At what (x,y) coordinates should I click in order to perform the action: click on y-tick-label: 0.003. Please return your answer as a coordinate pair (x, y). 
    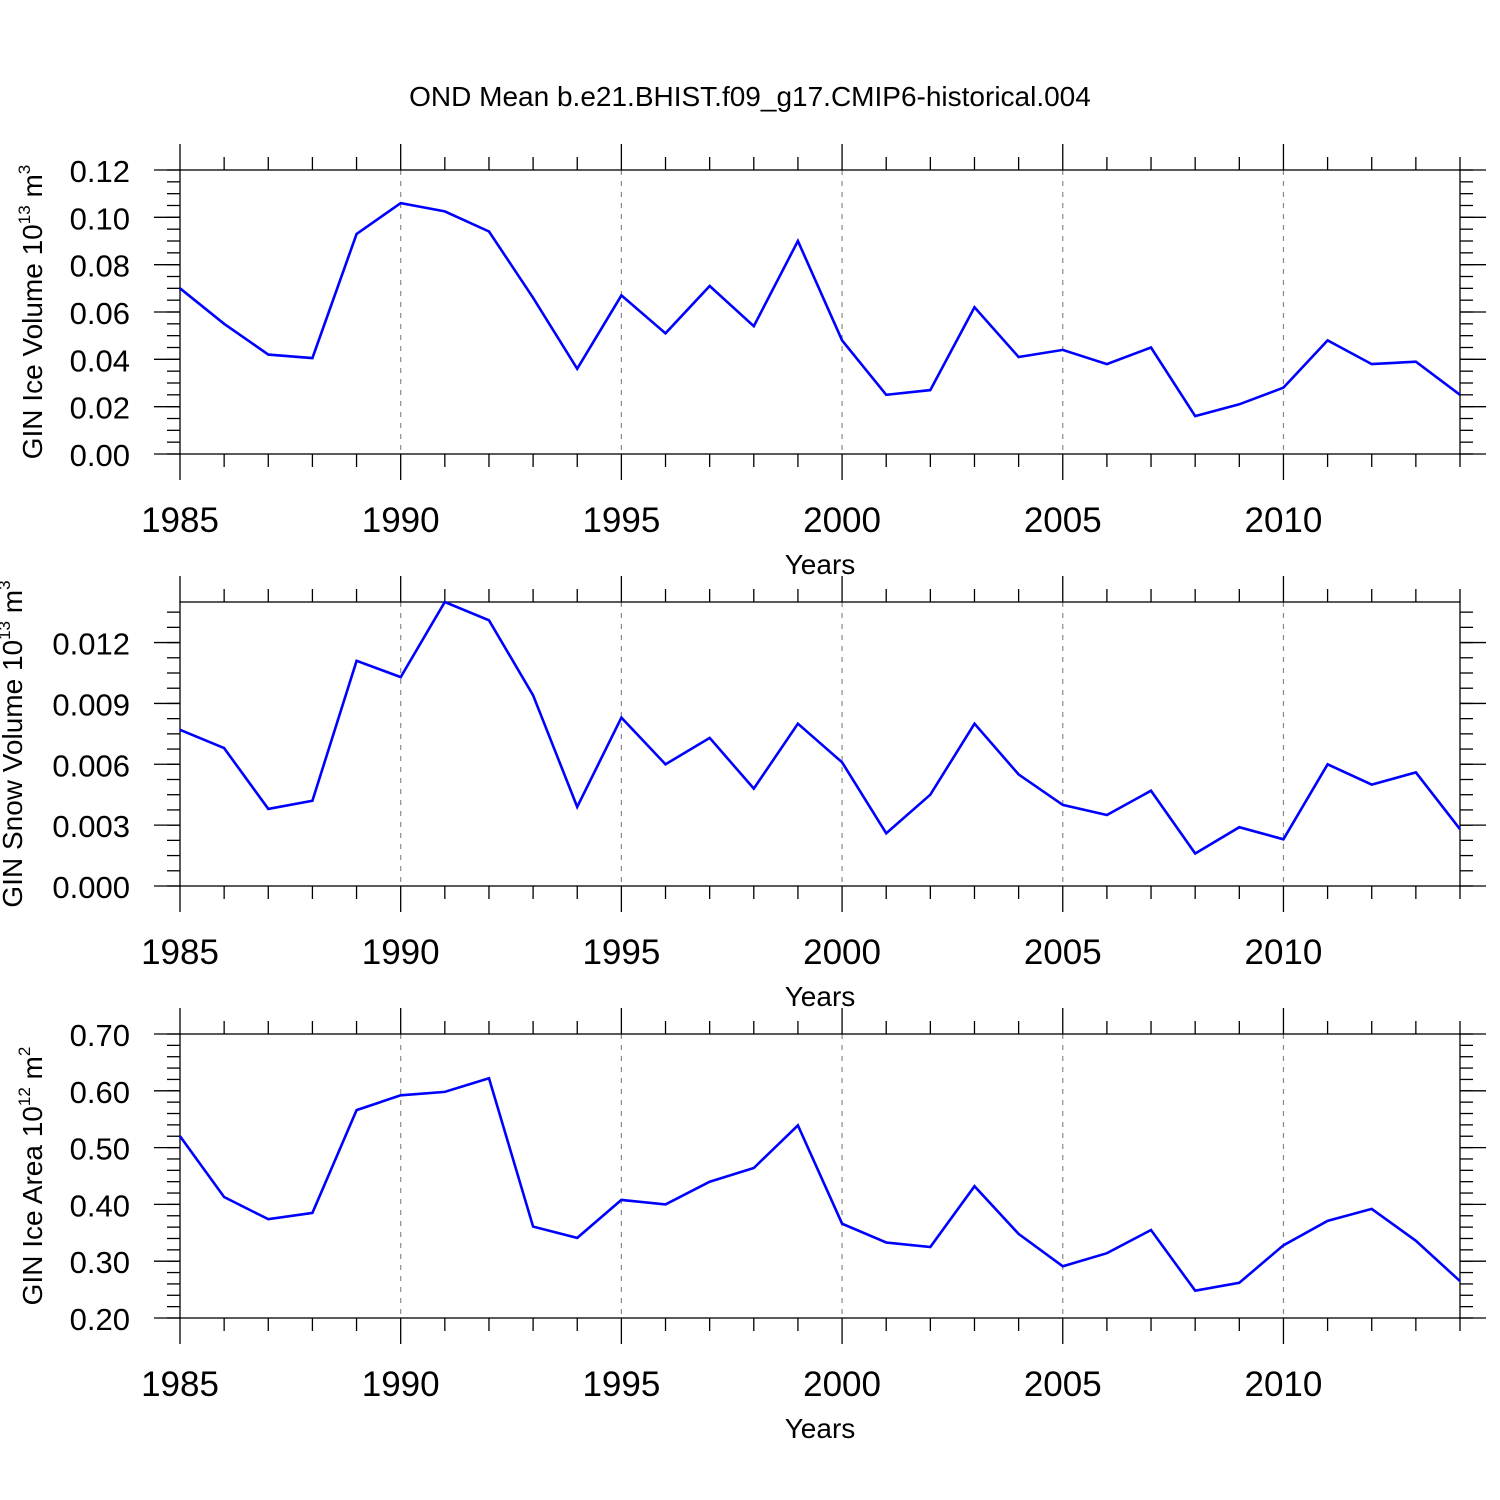
    Looking at the image, I should click on (91, 826).